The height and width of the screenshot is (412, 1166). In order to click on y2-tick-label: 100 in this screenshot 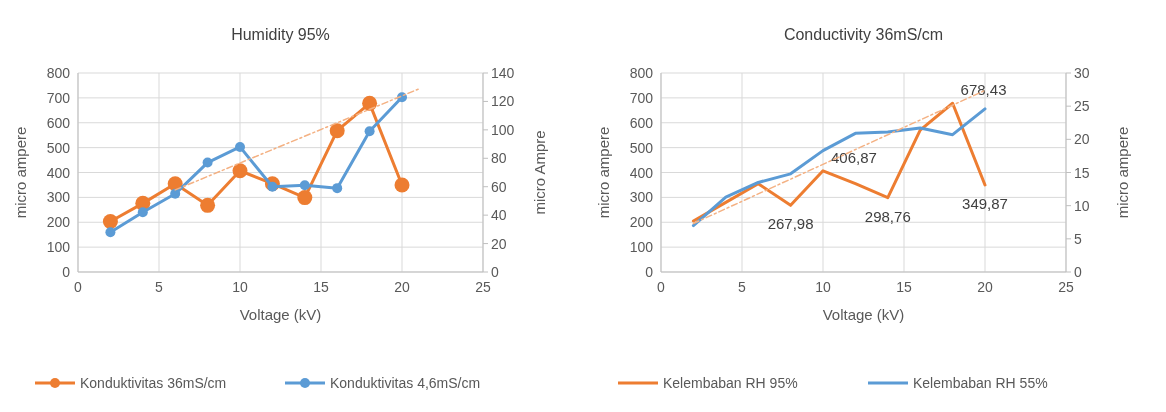, I will do `click(503, 129)`.